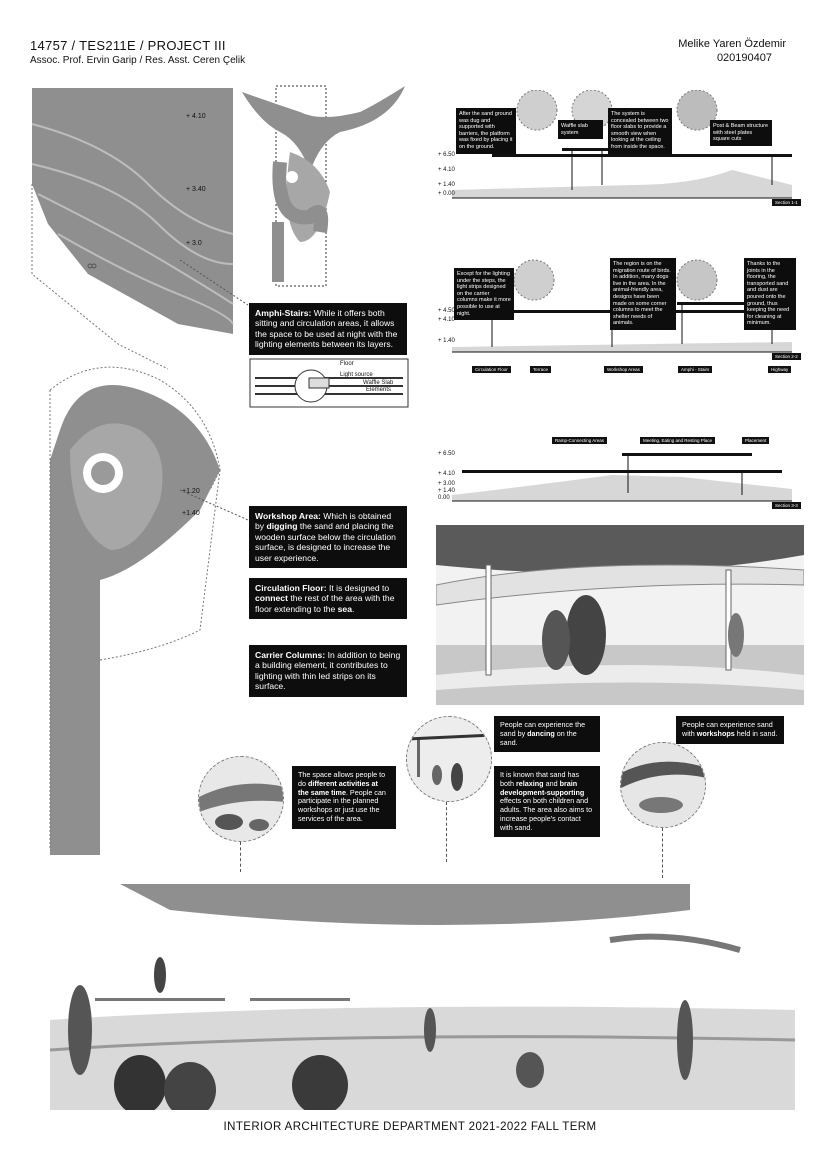 The image size is (820, 1160). I want to click on s2-label-4: Highway, so click(780, 369).